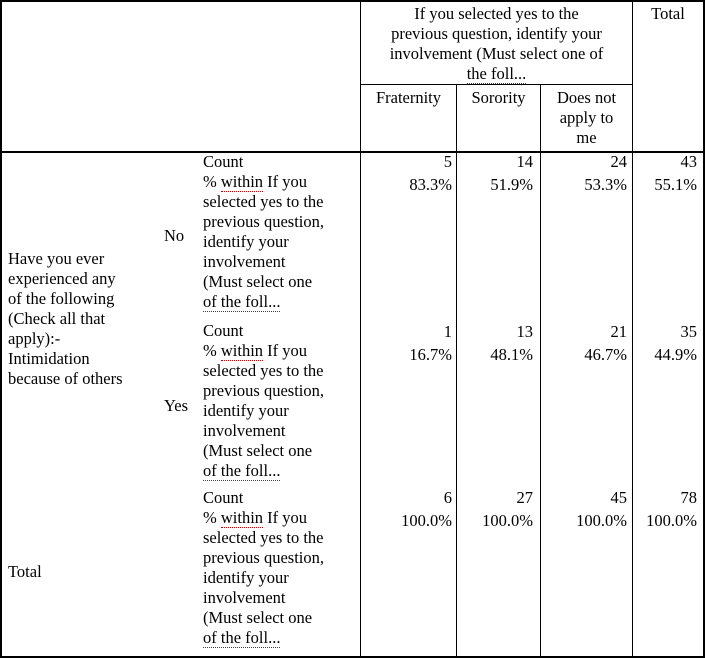 The height and width of the screenshot is (658, 705). Describe the element at coordinates (605, 184) in the screenshot. I see `cell-percent: 53.3%` at that location.